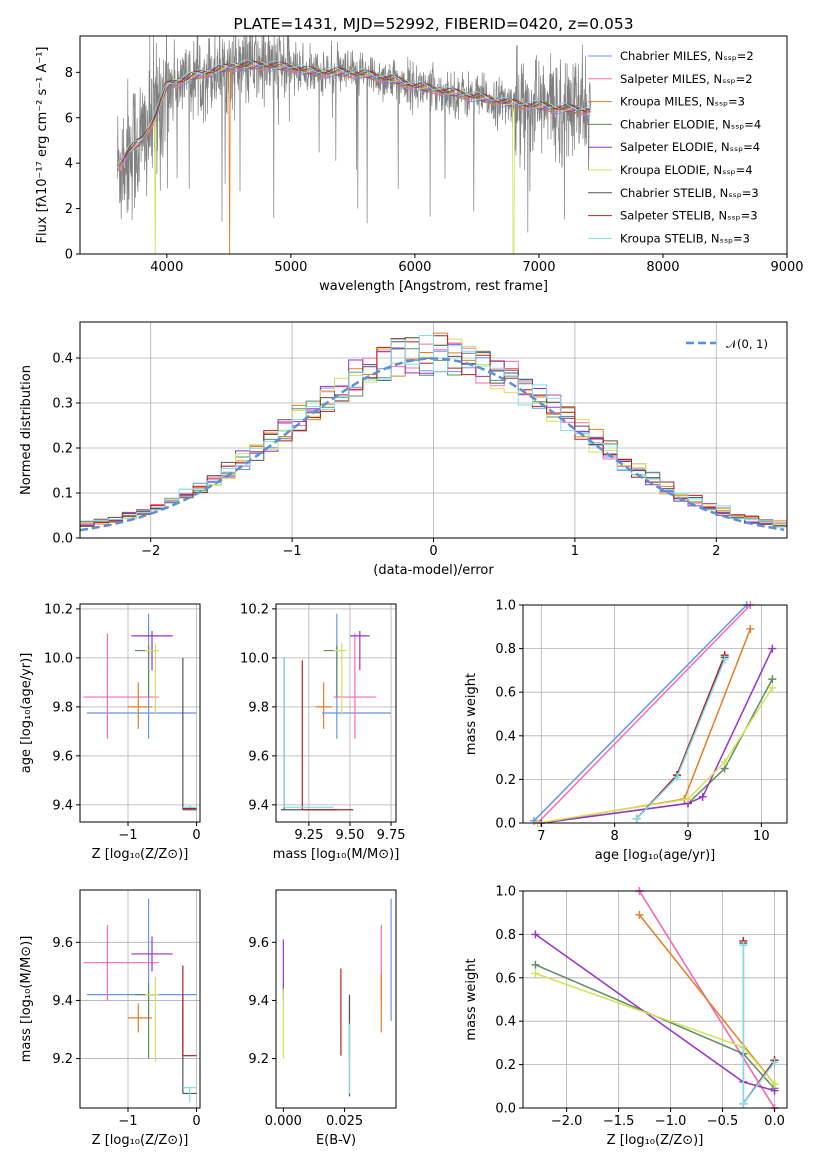 The image size is (819, 1170). What do you see at coordinates (336, 854) in the screenshot?
I see `x-axis-label: mass [log₁₀(M/M⊙)]` at bounding box center [336, 854].